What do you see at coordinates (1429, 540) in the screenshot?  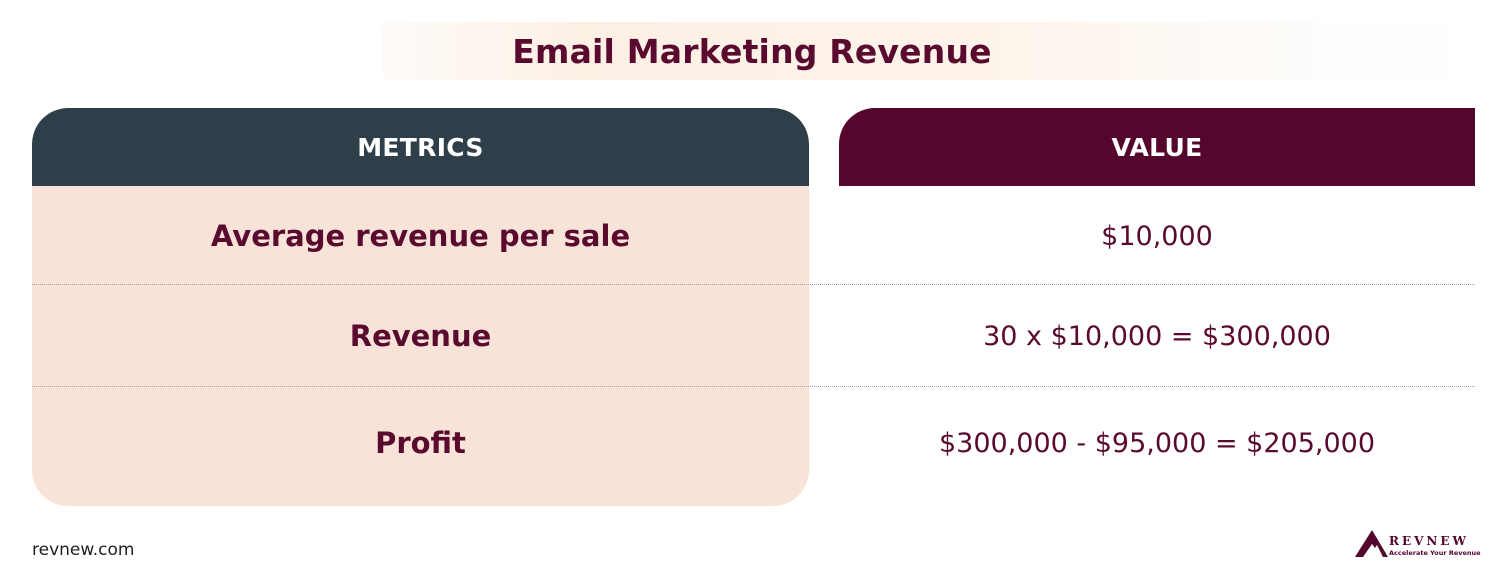 I see `logo-name: REVNEW` at bounding box center [1429, 540].